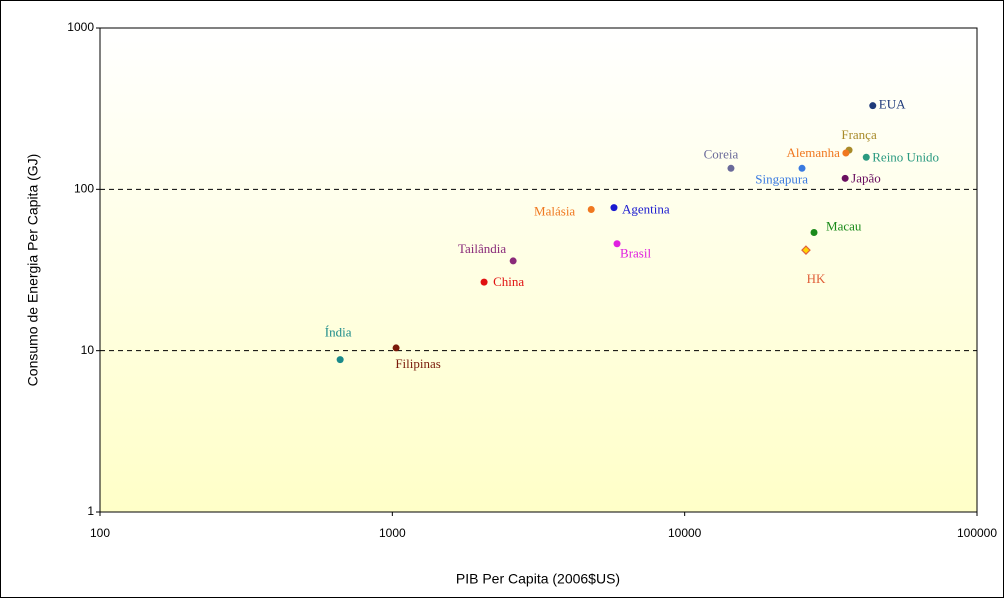  What do you see at coordinates (338, 332) in the screenshot?
I see `point-label: Índia` at bounding box center [338, 332].